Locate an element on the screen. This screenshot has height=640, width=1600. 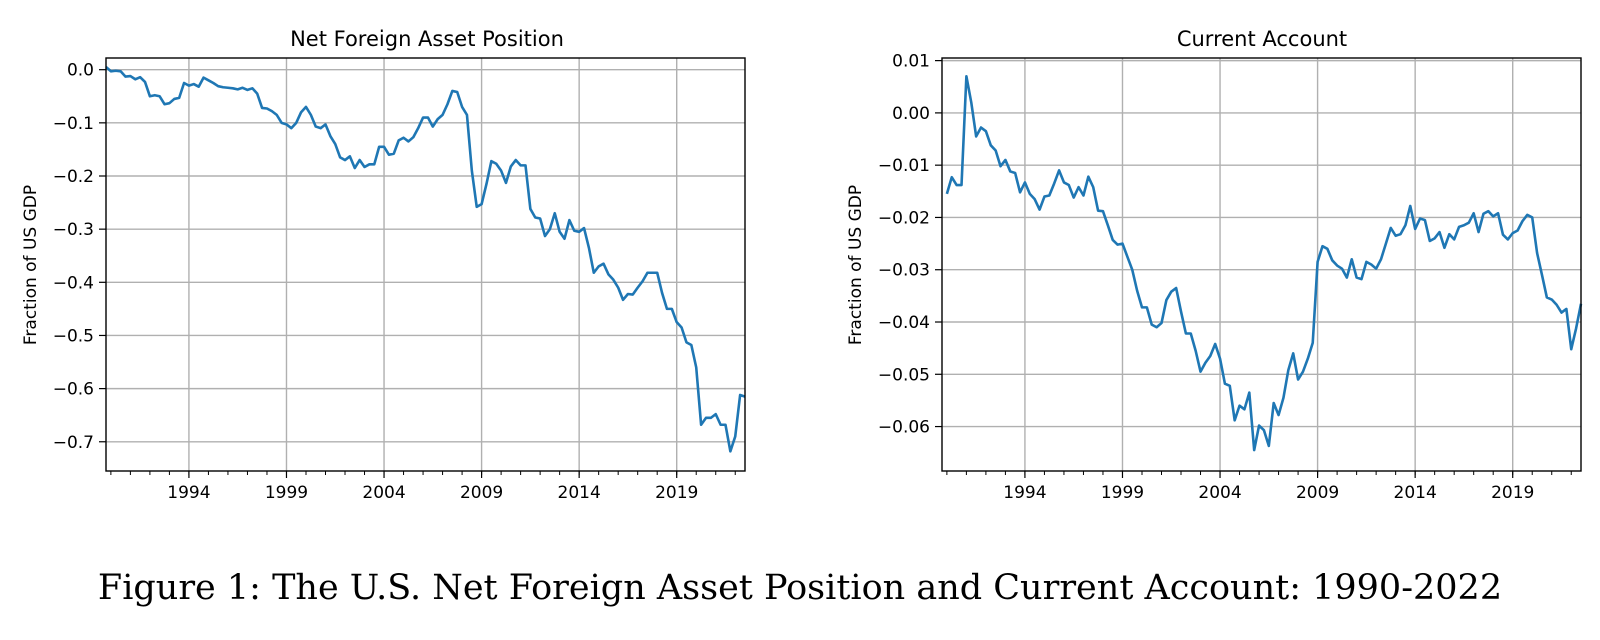
y-tick-label: 0.00 is located at coordinates (911, 114).